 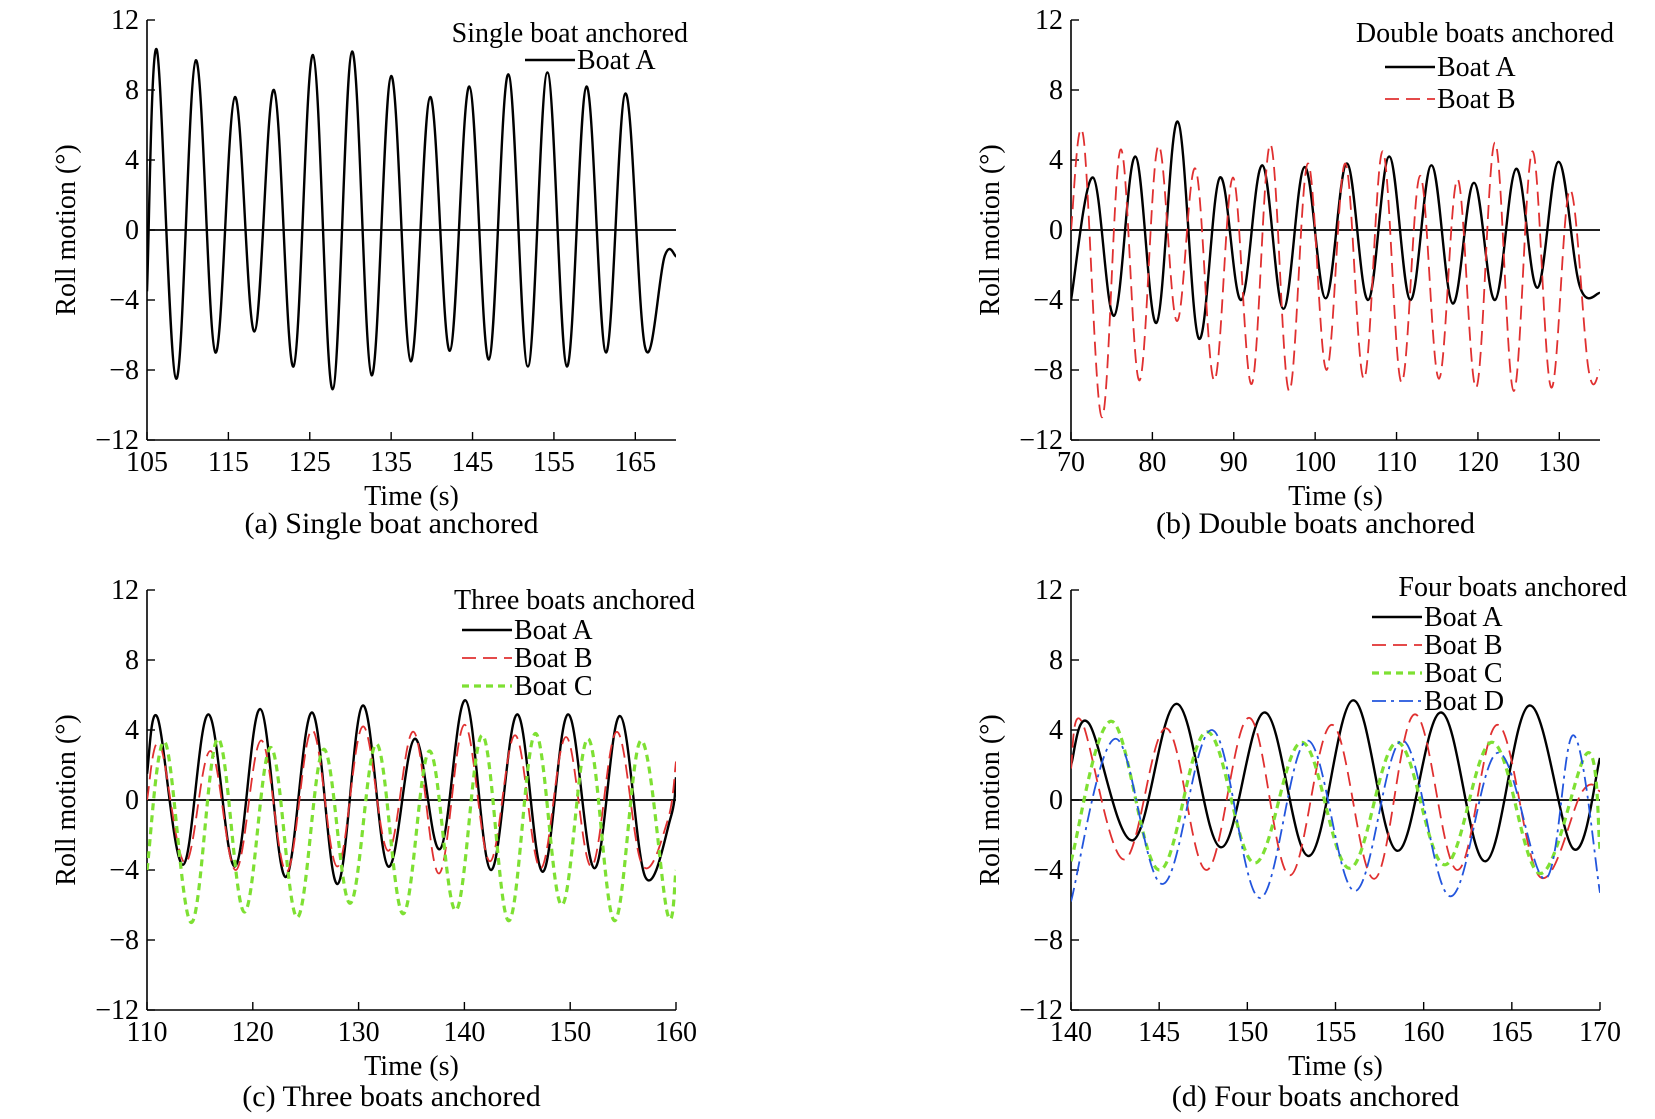 I want to click on x-tick-label: 125, so click(x=310, y=462).